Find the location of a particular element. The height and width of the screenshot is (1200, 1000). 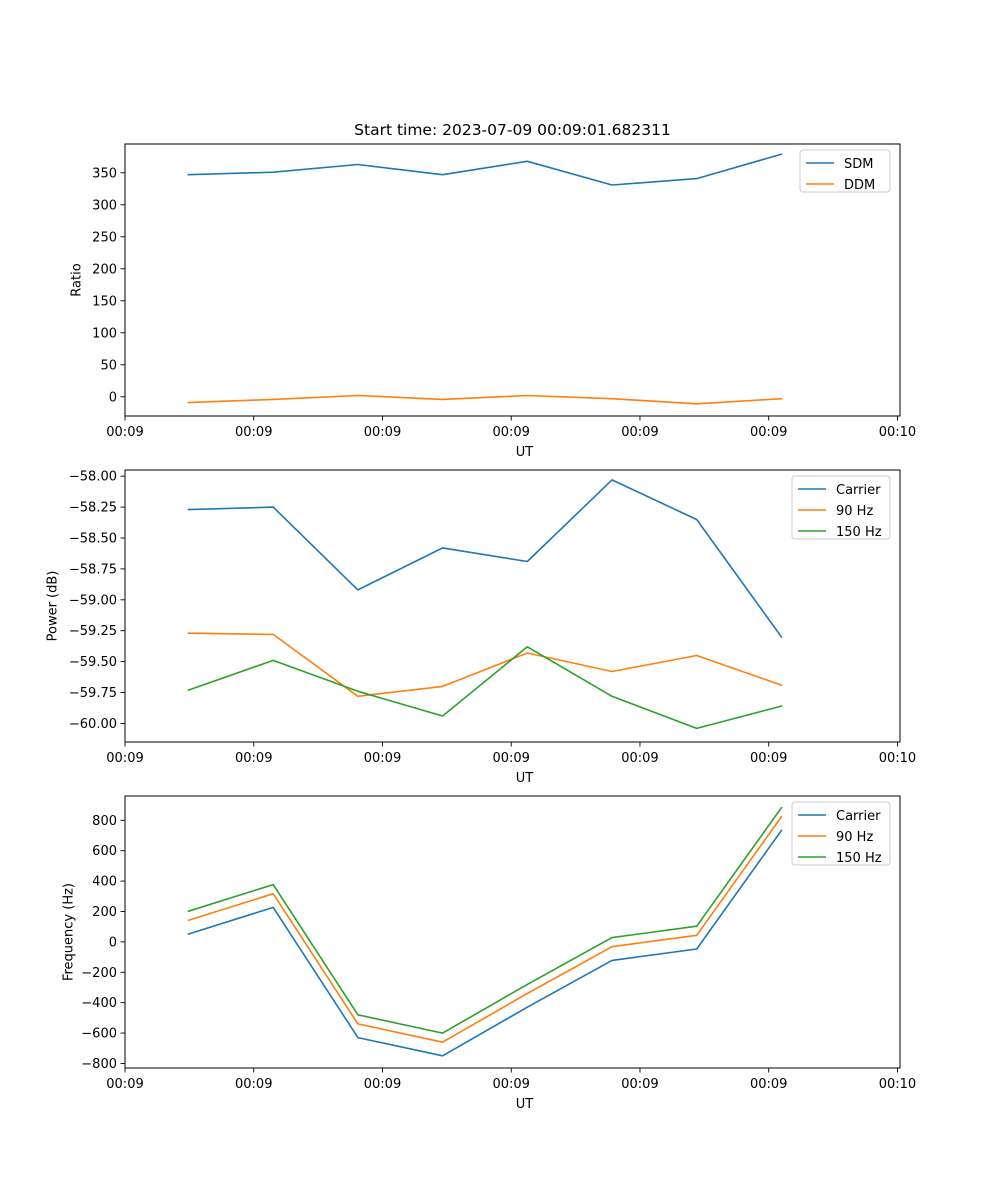

y-tick-label: −58.00 is located at coordinates (93, 477).